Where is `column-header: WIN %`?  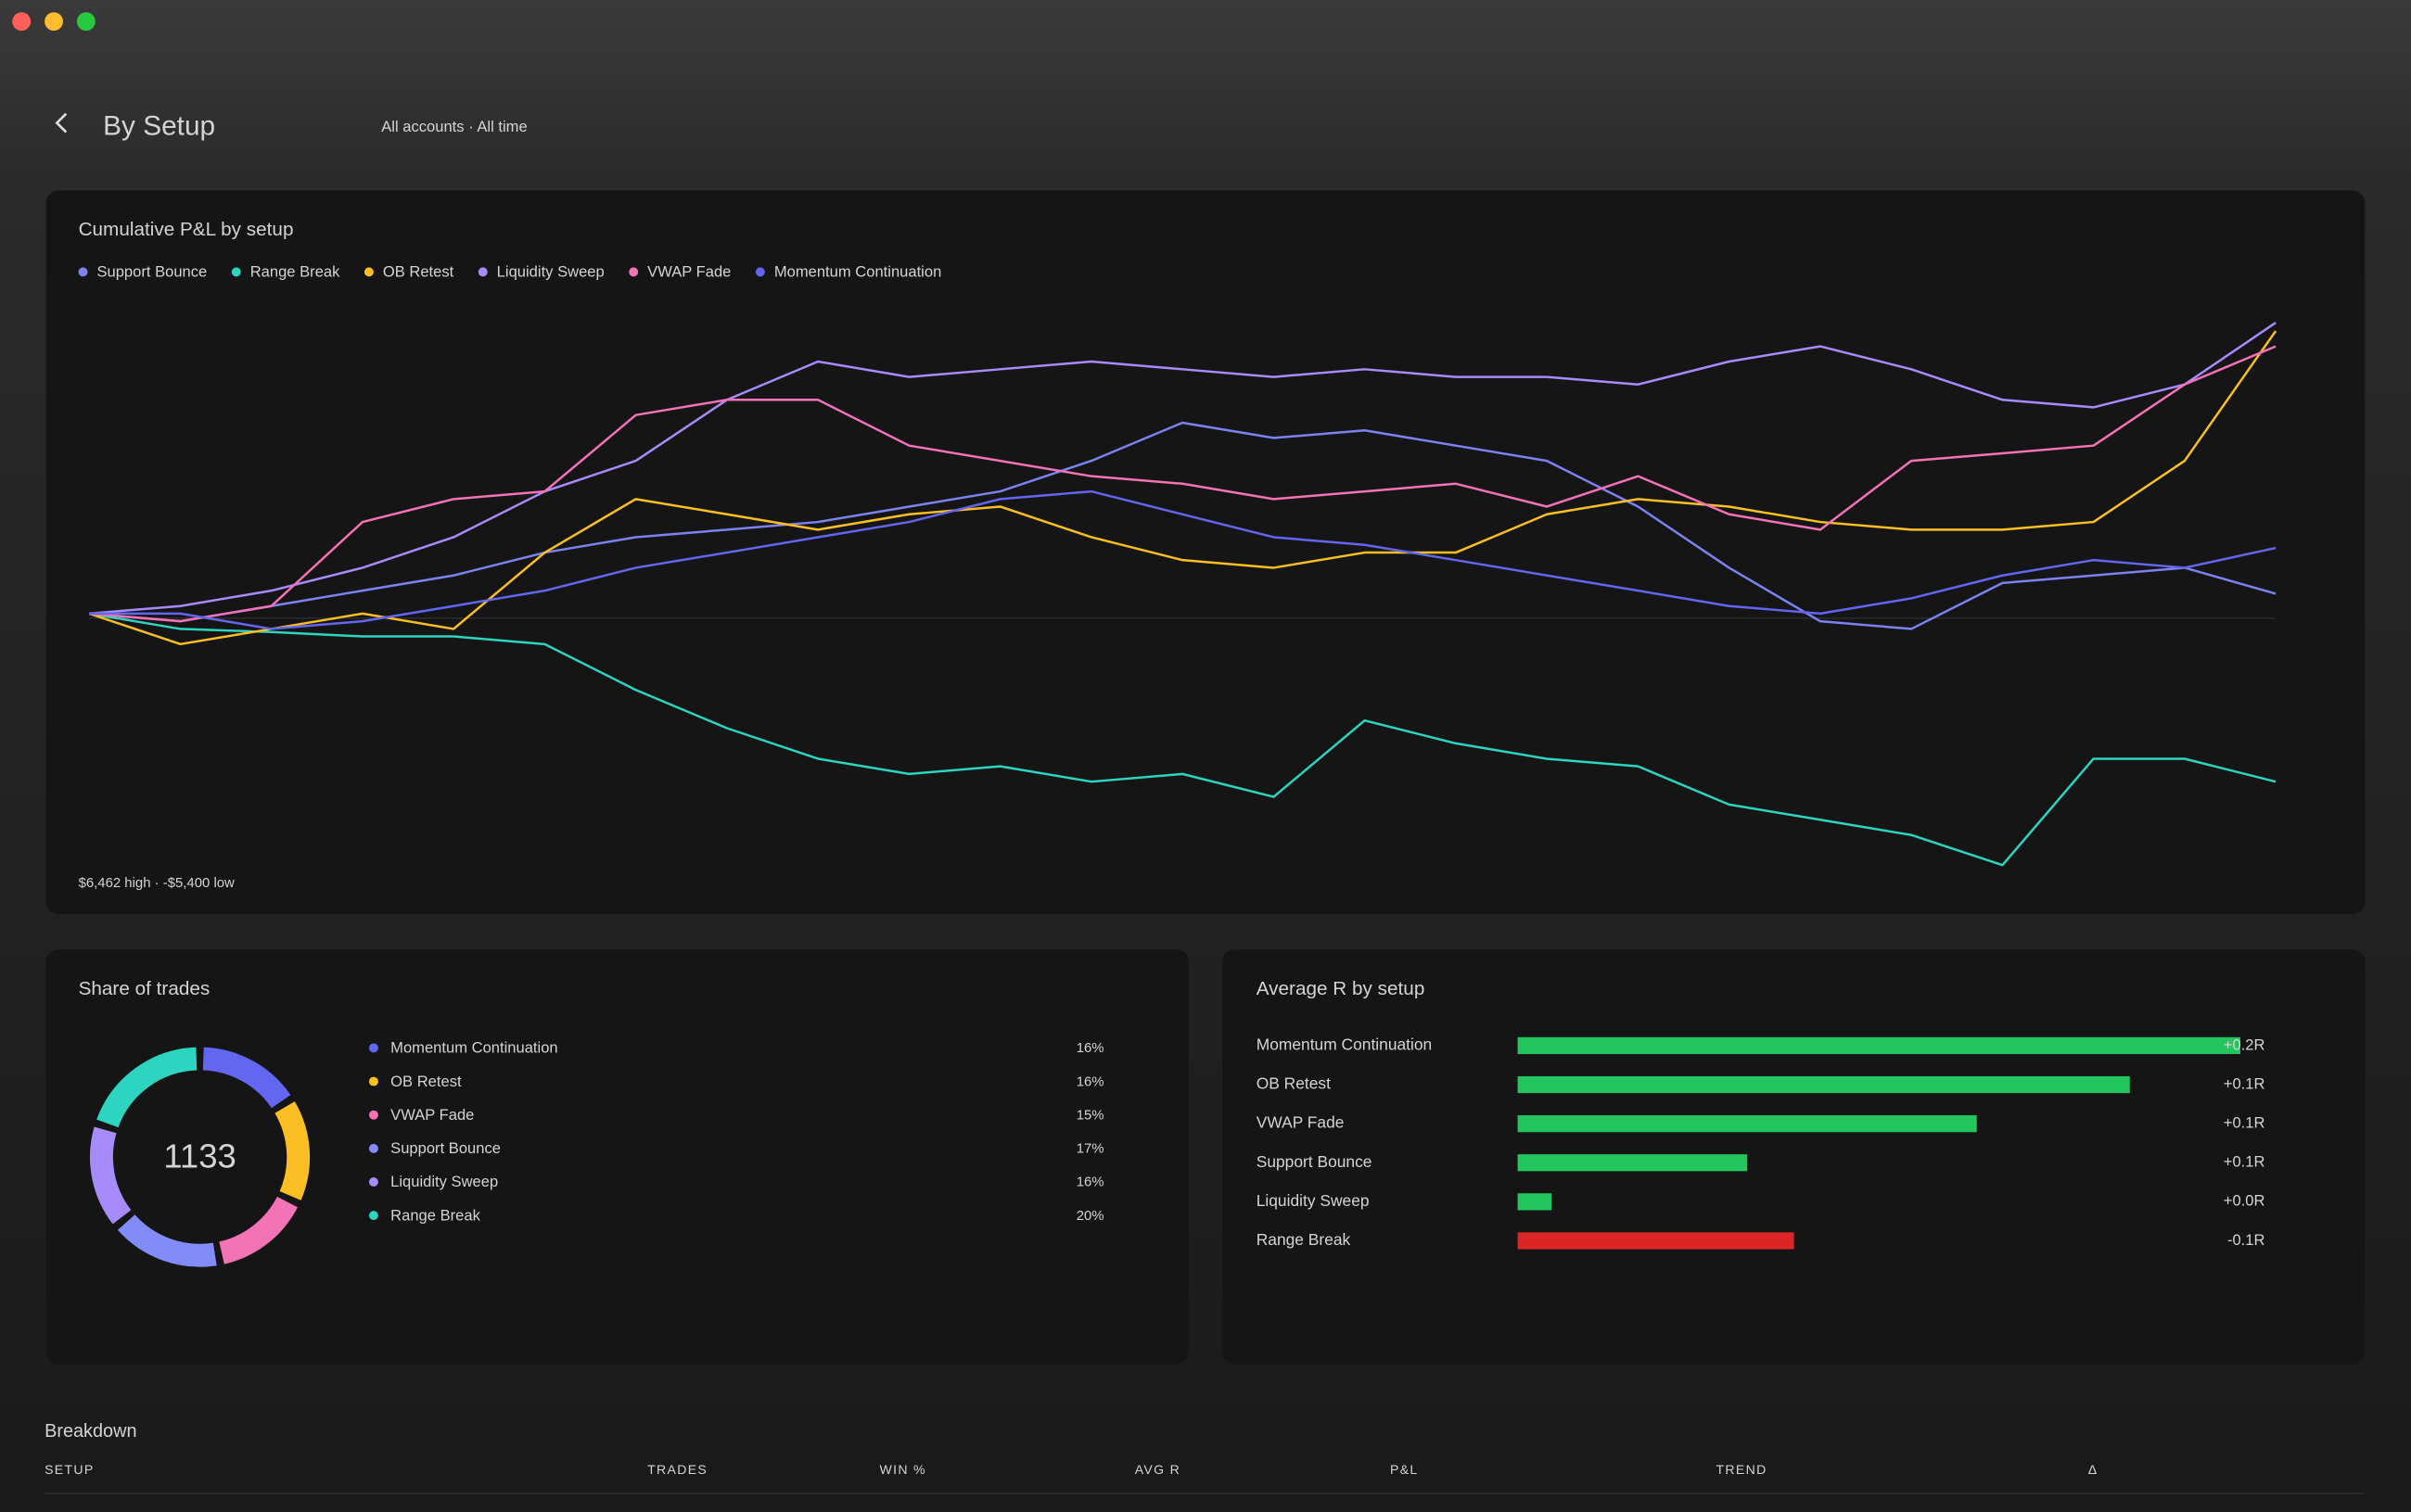 column-header: WIN % is located at coordinates (902, 1469).